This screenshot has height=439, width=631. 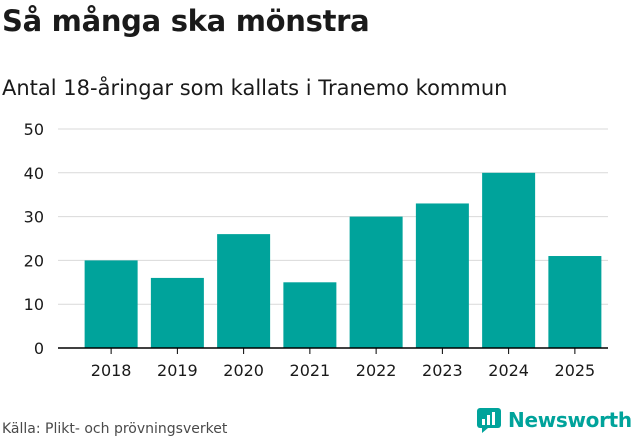 What do you see at coordinates (177, 370) in the screenshot?
I see `x-tick-label: 2019` at bounding box center [177, 370].